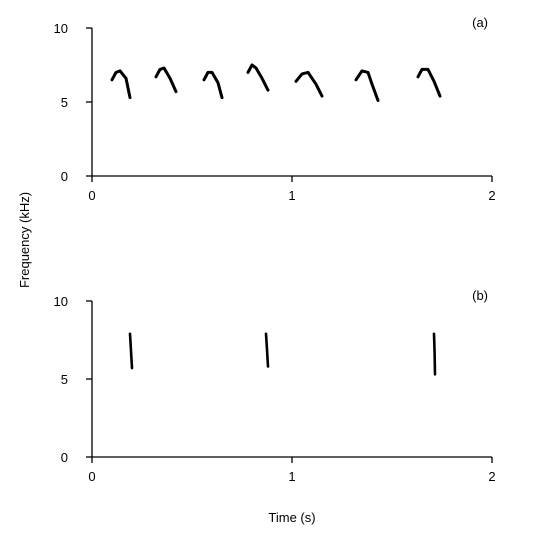 The image size is (534, 540). I want to click on y-axis-title: Frequency (kHz), so click(24, 240).